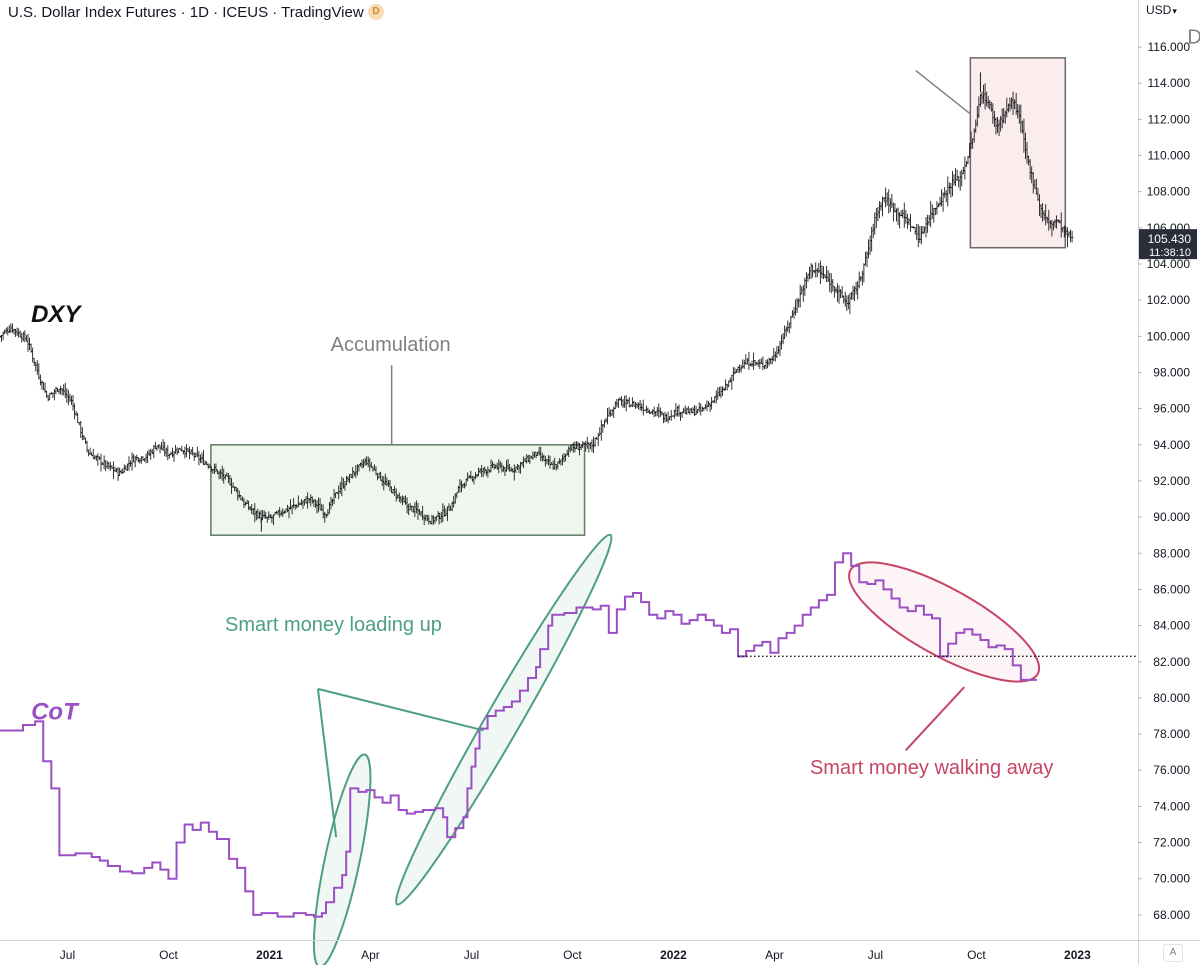 The height and width of the screenshot is (965, 1200). What do you see at coordinates (1171, 517) in the screenshot?
I see `price-tick-label: 90.000` at bounding box center [1171, 517].